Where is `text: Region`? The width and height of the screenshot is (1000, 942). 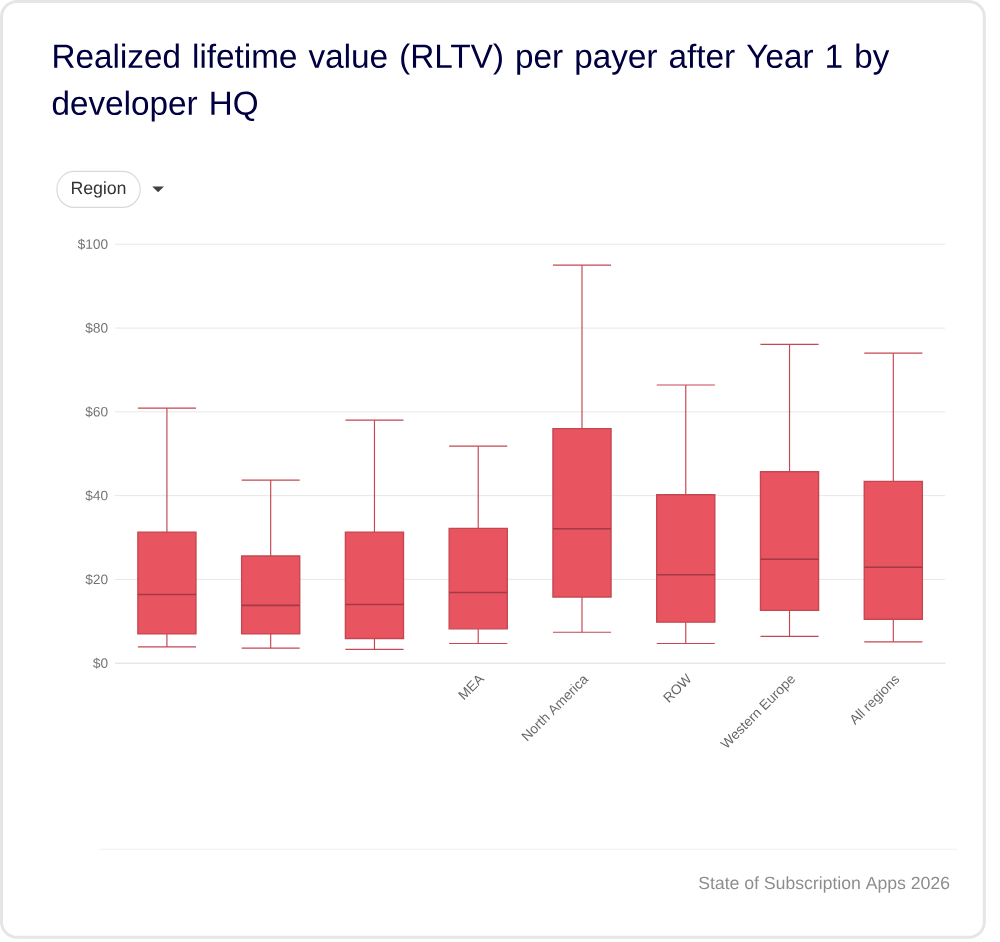
text: Region is located at coordinates (99, 189).